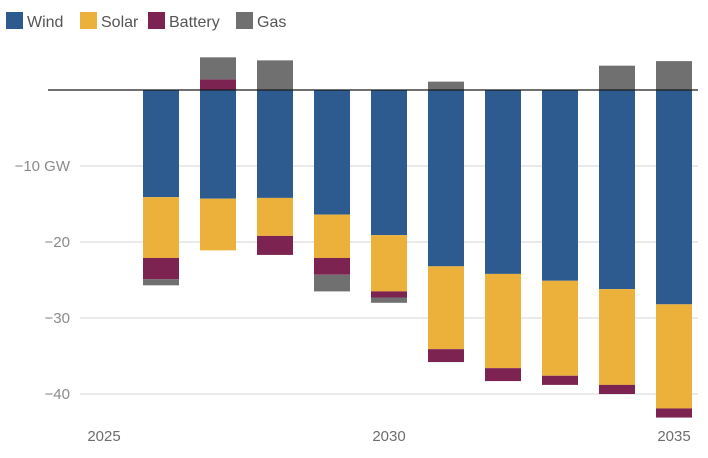 The image size is (708, 458). I want to click on bar-wind-2026, so click(161, 144).